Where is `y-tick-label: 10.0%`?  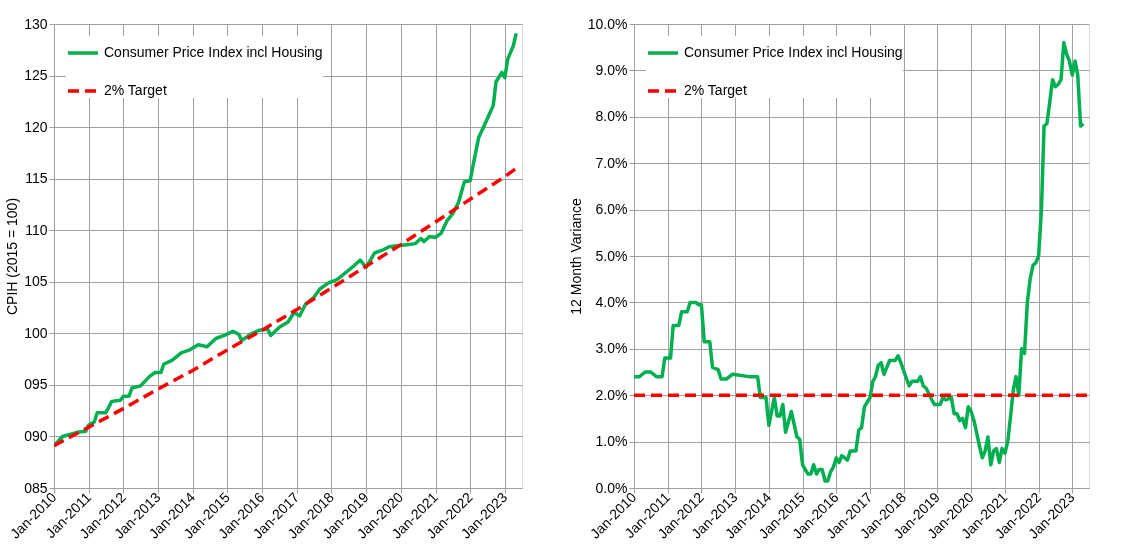
y-tick-label: 10.0% is located at coordinates (607, 23).